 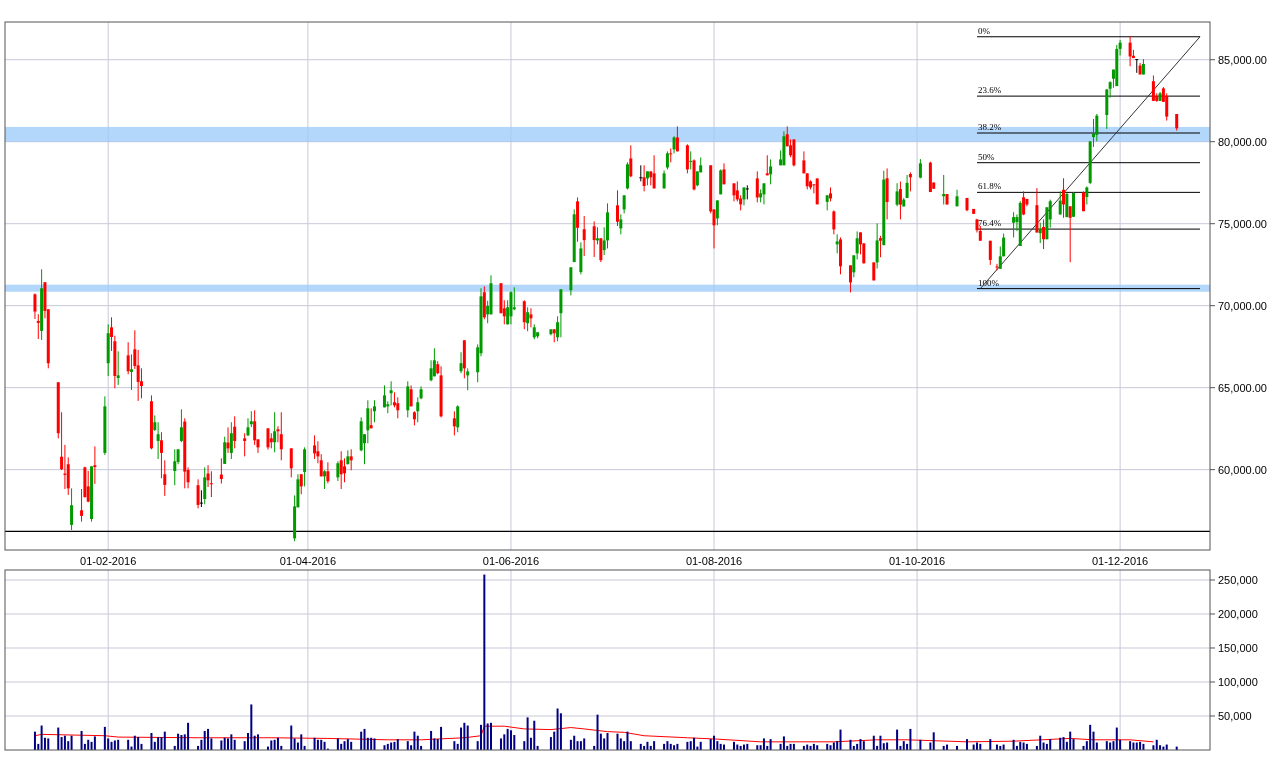 What do you see at coordinates (1242, 469) in the screenshot?
I see `y-tick-label: 60,000.00` at bounding box center [1242, 469].